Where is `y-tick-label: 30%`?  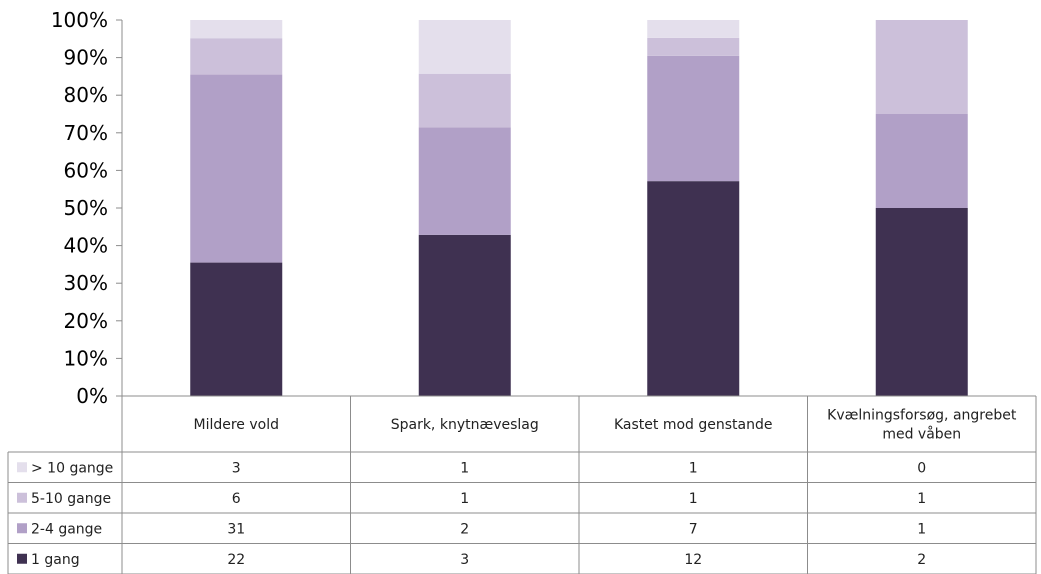 y-tick-label: 30% is located at coordinates (86, 283).